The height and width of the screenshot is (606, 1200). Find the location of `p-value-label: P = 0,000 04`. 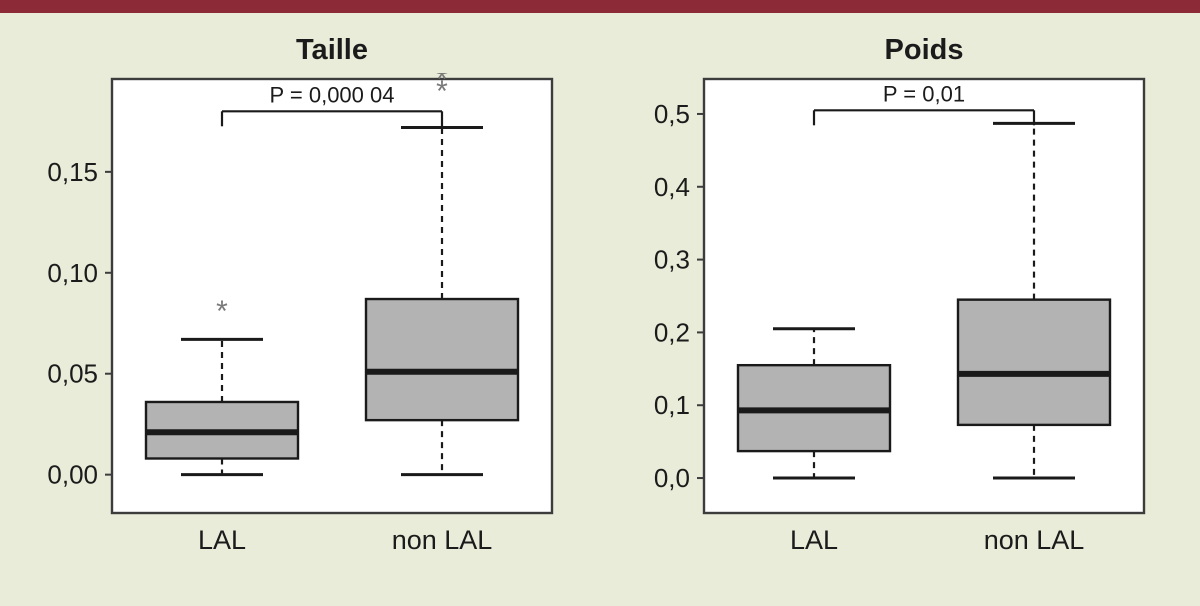

p-value-label: P = 0,000 04 is located at coordinates (332, 94).